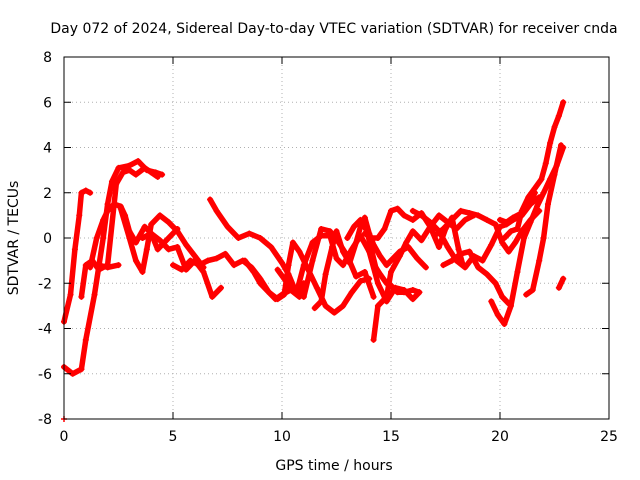 This screenshot has height=480, width=640. I want to click on series-pass-v, so click(544, 220).